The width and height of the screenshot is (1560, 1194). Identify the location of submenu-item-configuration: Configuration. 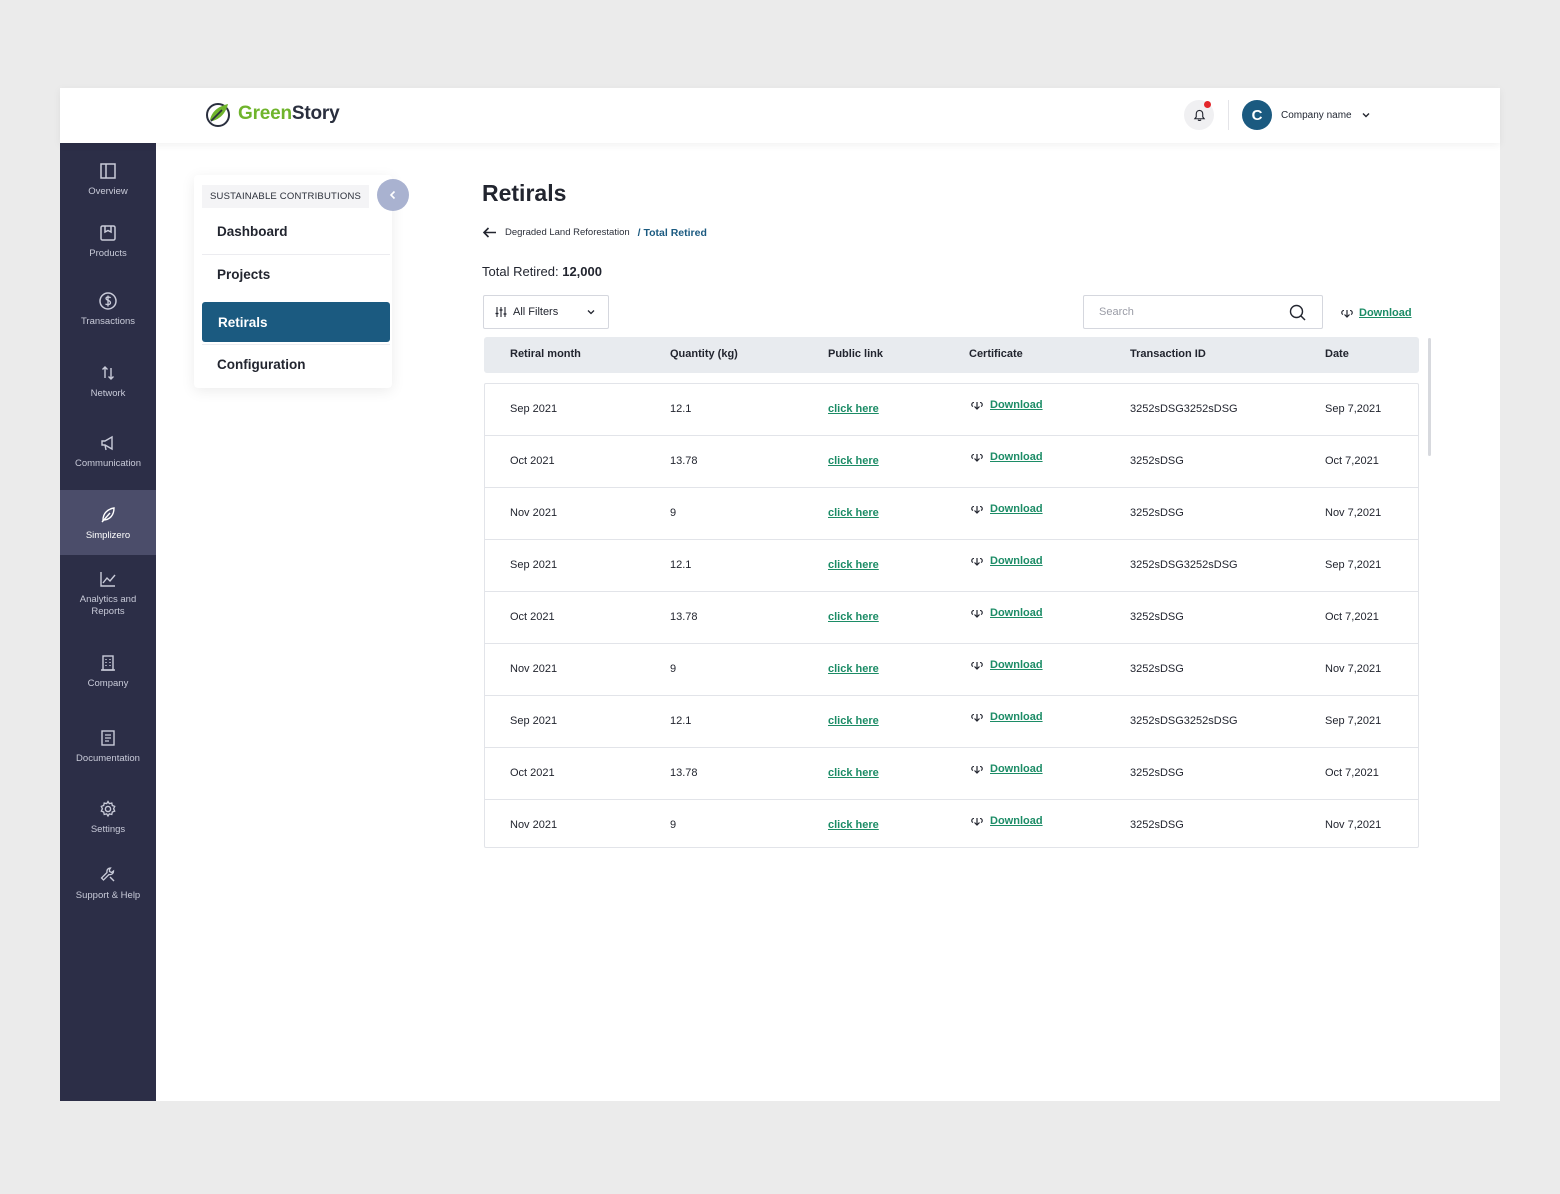
(296, 364).